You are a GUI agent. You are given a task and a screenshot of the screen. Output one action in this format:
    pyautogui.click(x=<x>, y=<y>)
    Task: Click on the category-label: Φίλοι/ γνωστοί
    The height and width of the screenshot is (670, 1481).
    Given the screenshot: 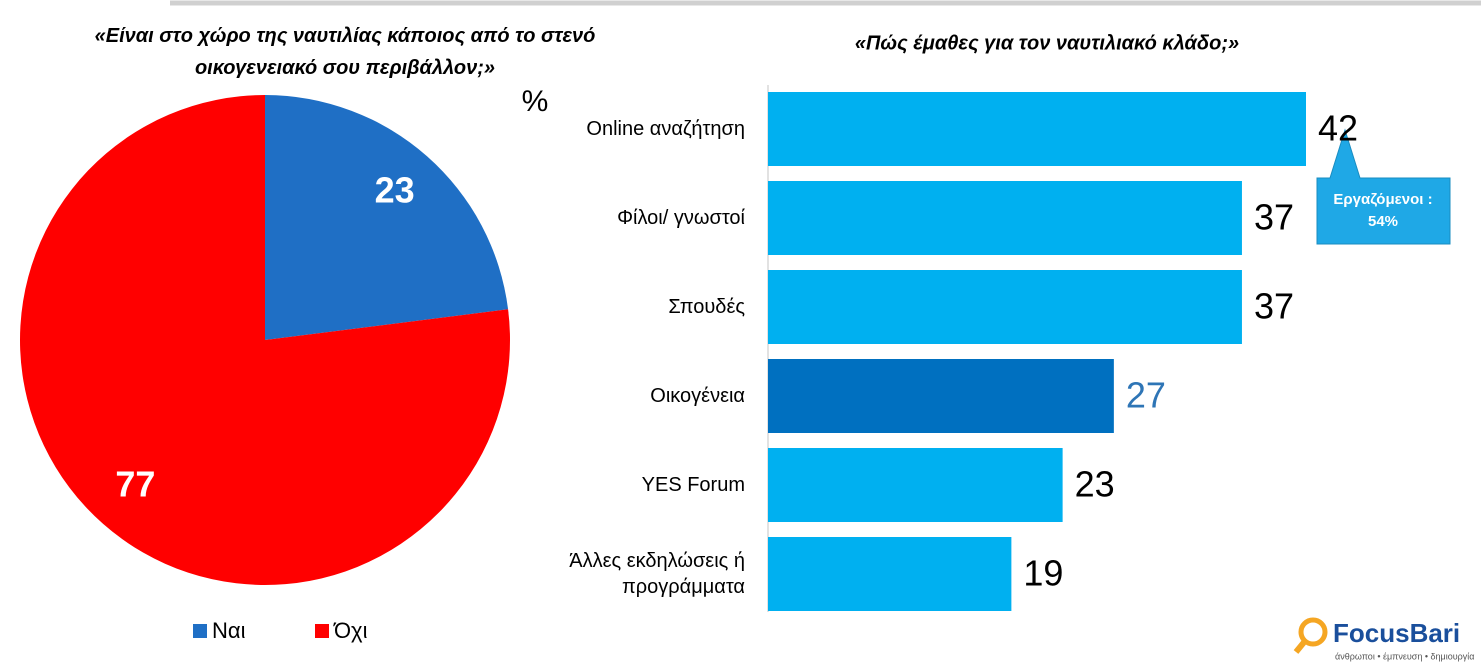 What is the action you would take?
    pyautogui.click(x=681, y=218)
    